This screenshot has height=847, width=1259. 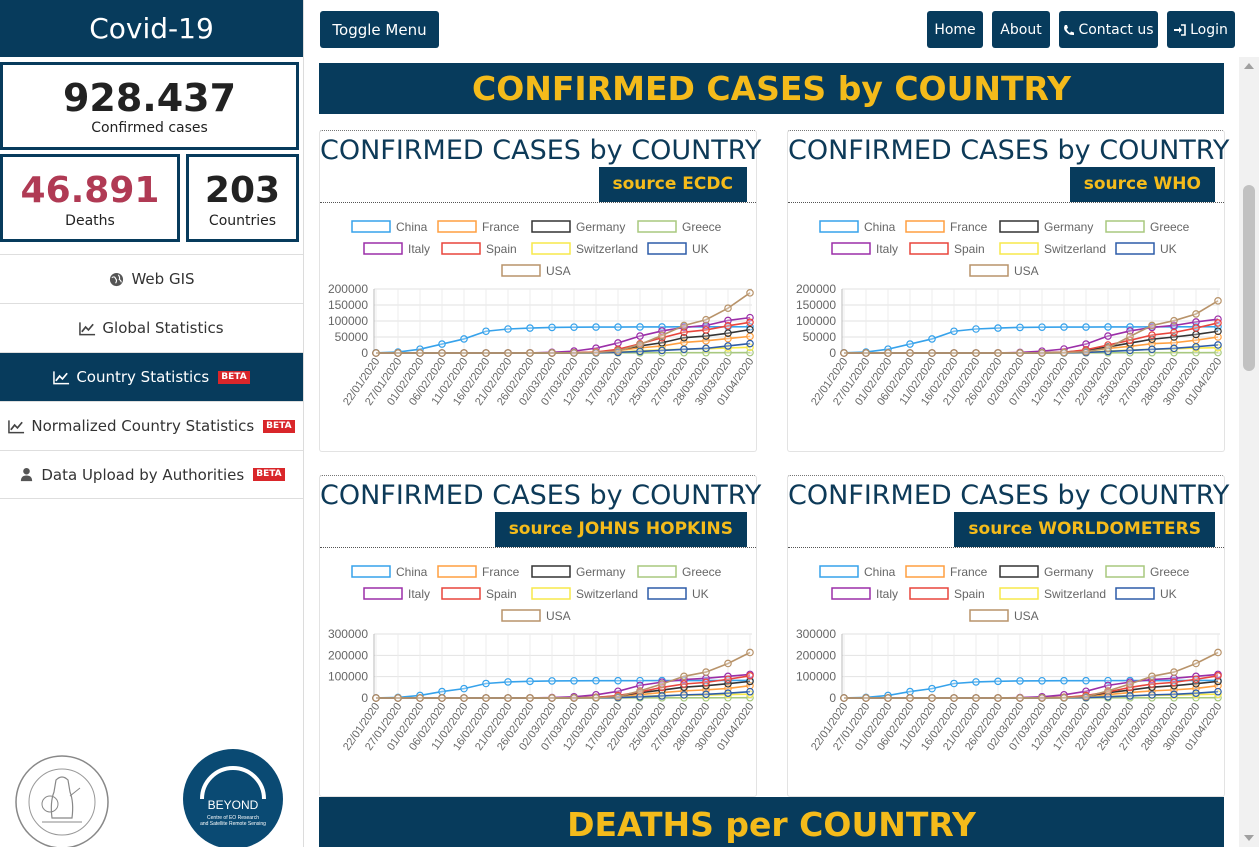 What do you see at coordinates (1019, 593) in the screenshot?
I see `legend-swatch-switzerland` at bounding box center [1019, 593].